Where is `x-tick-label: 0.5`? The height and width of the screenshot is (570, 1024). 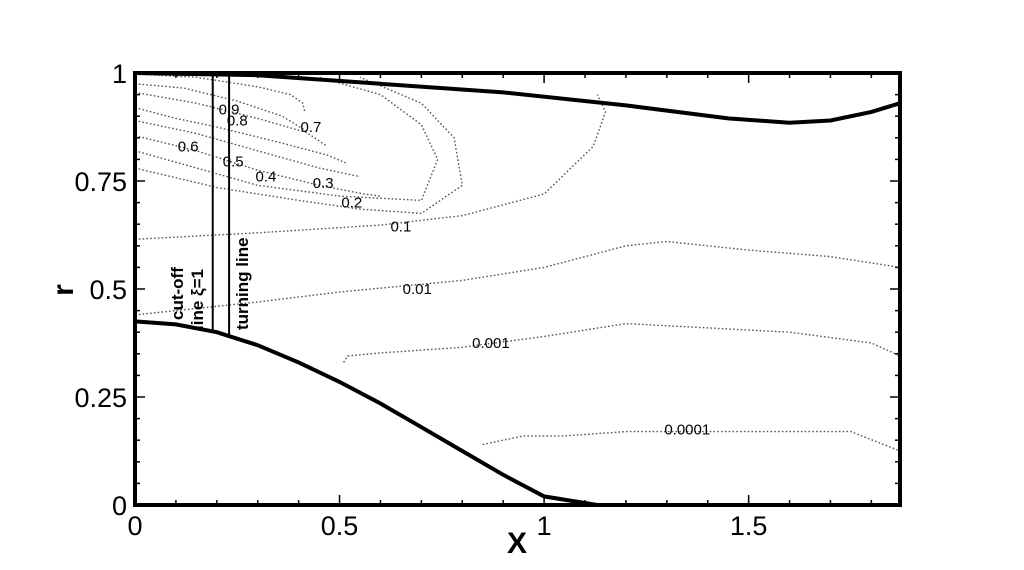 x-tick-label: 0.5 is located at coordinates (340, 526).